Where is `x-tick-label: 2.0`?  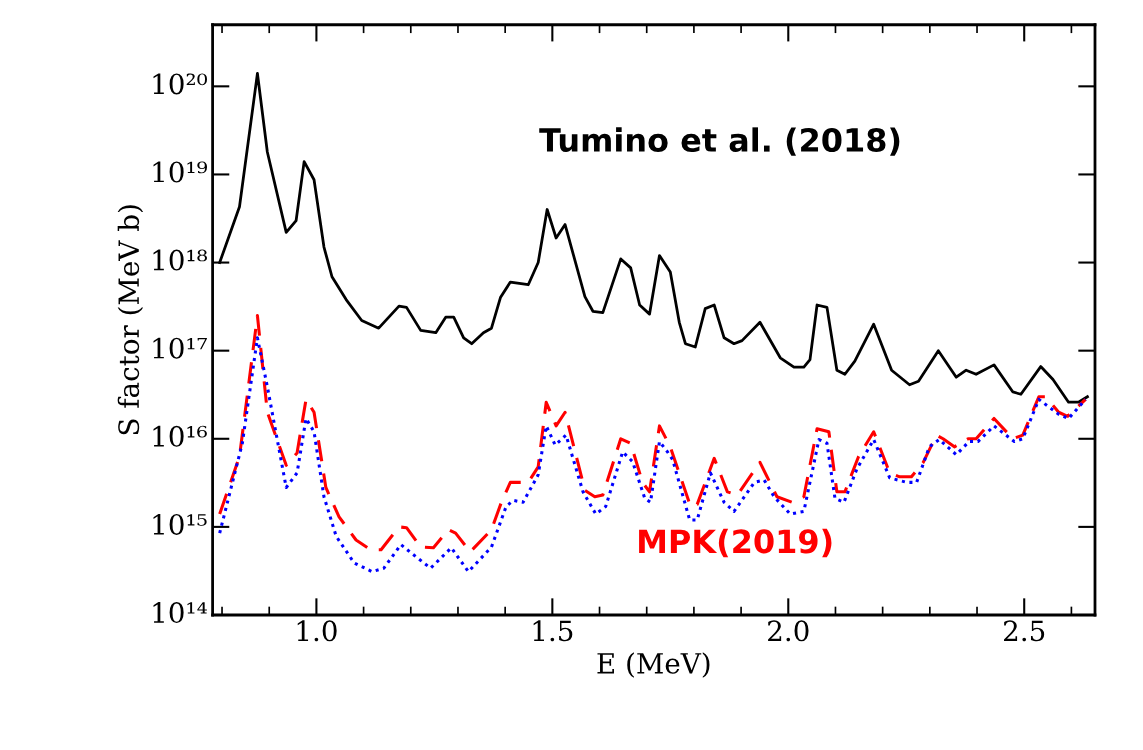
x-tick-label: 2.0 is located at coordinates (788, 631).